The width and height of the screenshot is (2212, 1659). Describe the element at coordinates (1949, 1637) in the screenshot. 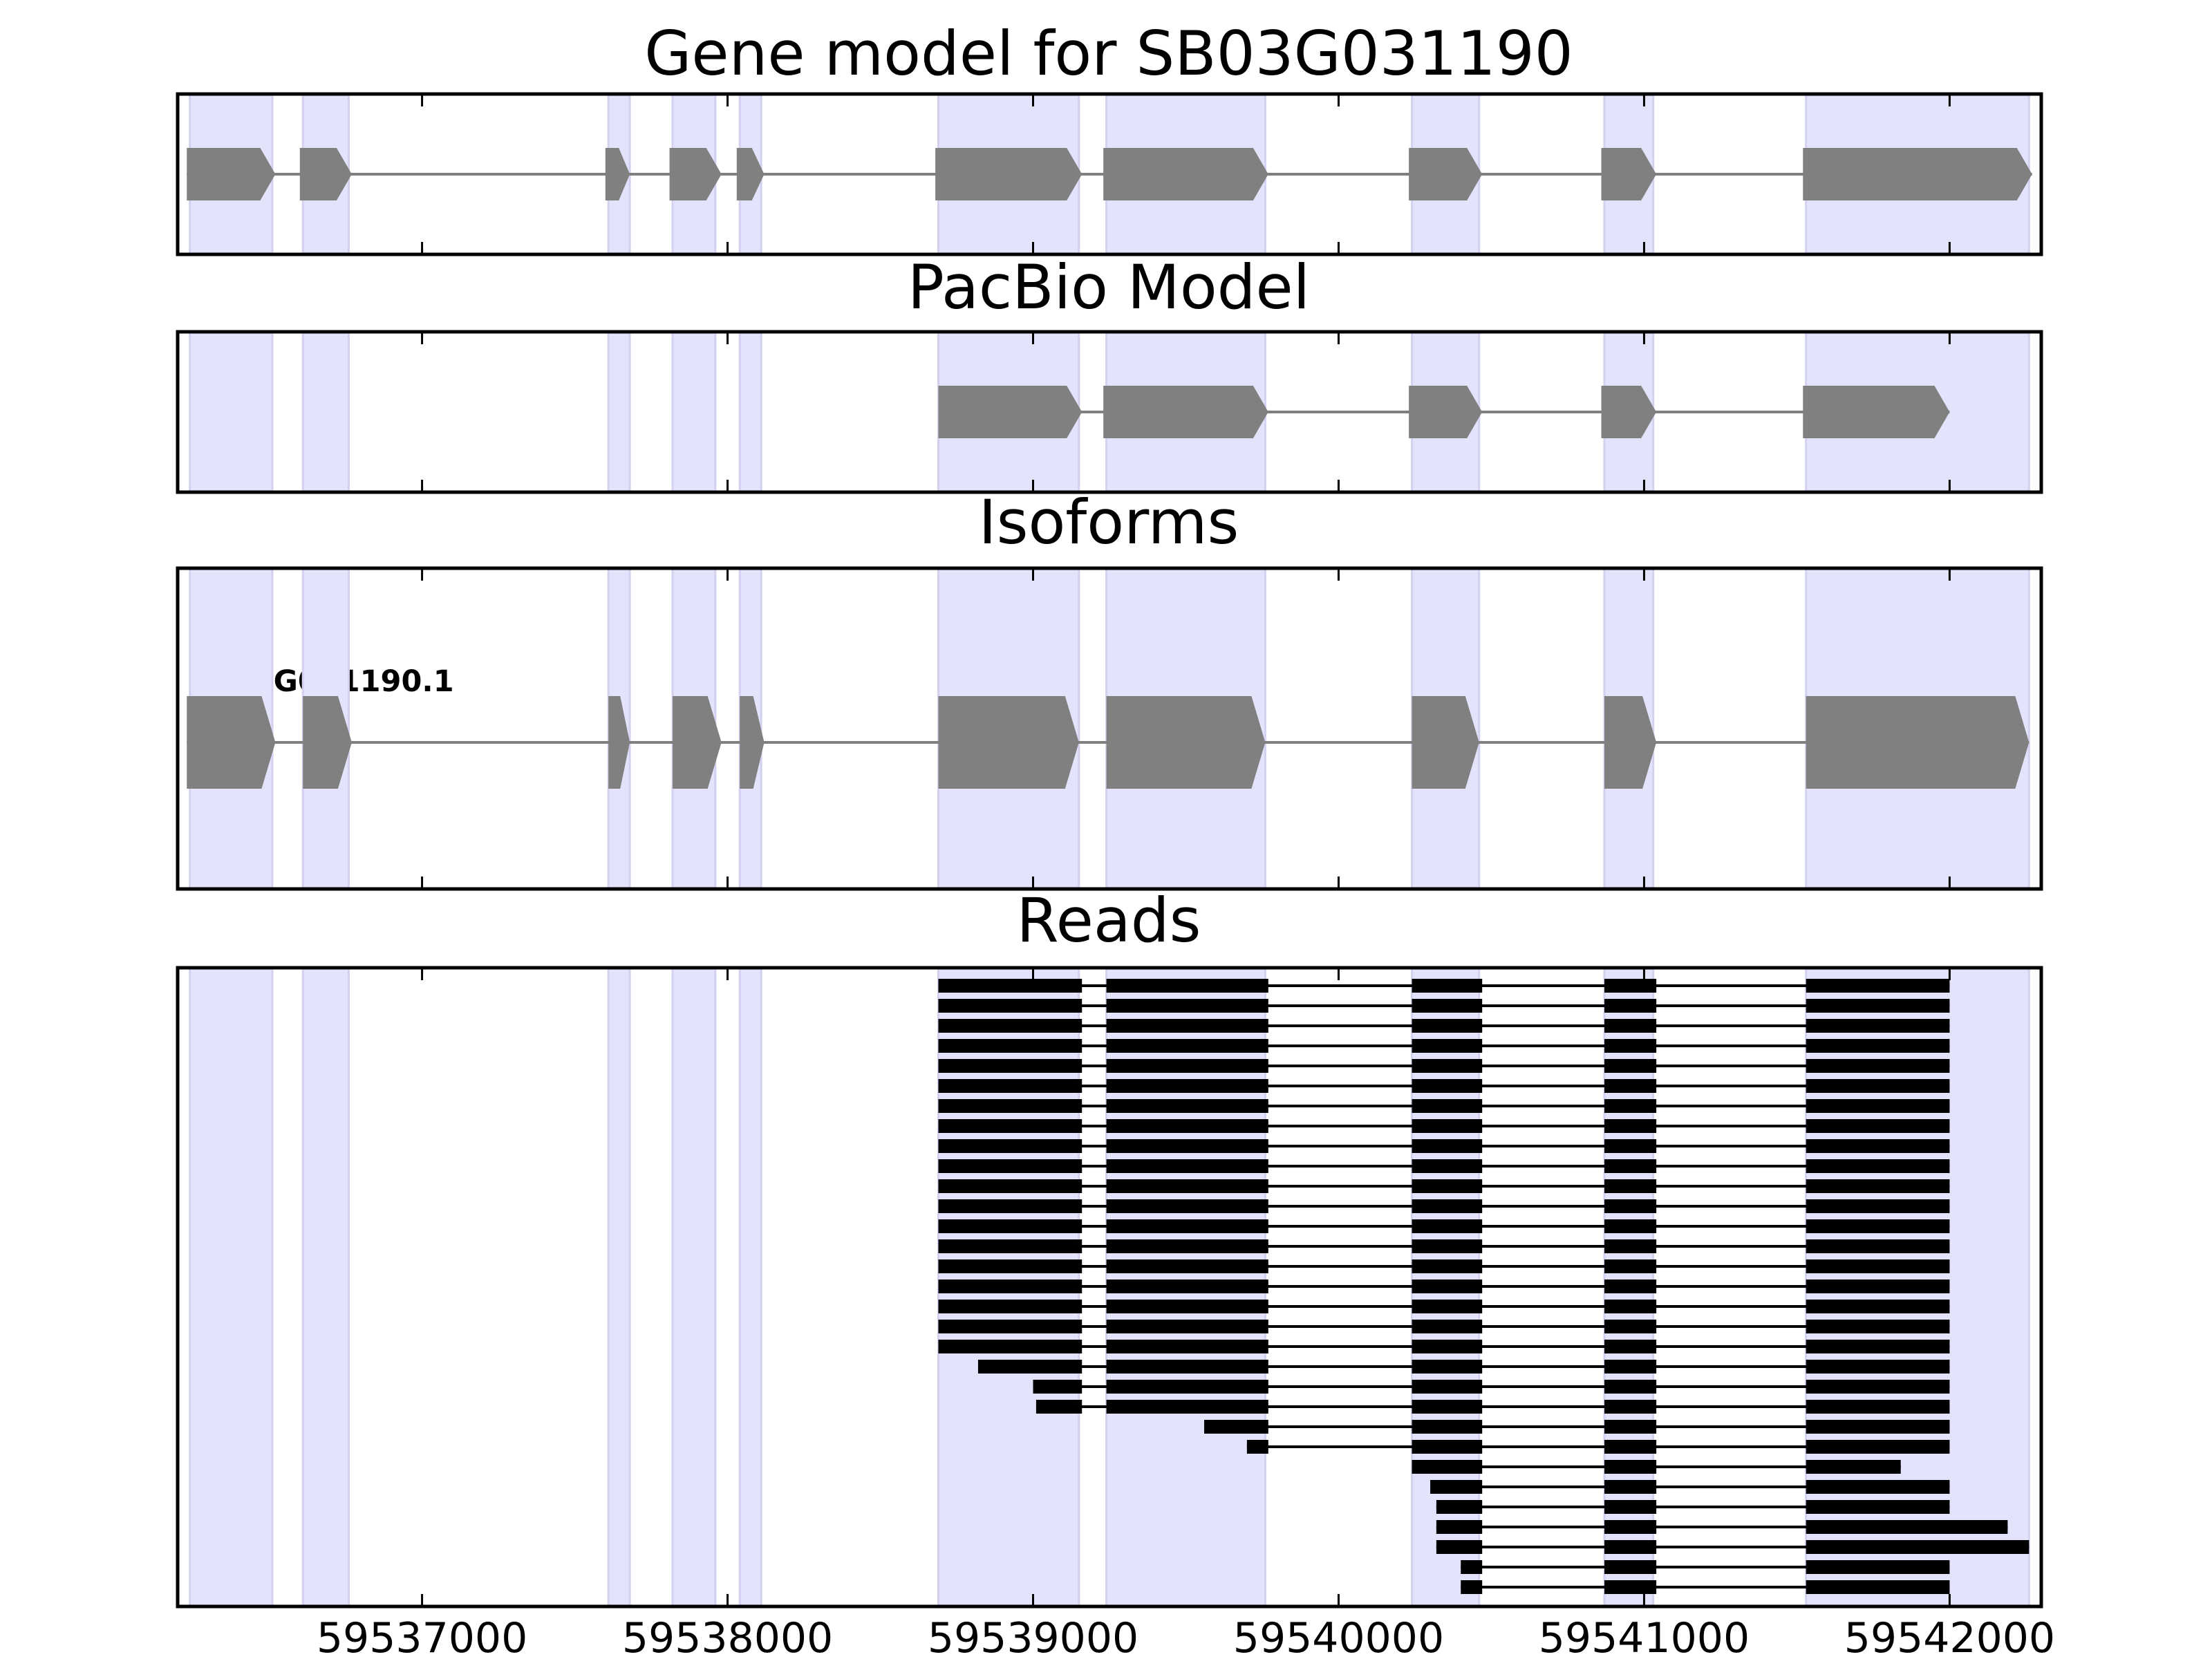

I see `x-tick-label: 59542000` at that location.